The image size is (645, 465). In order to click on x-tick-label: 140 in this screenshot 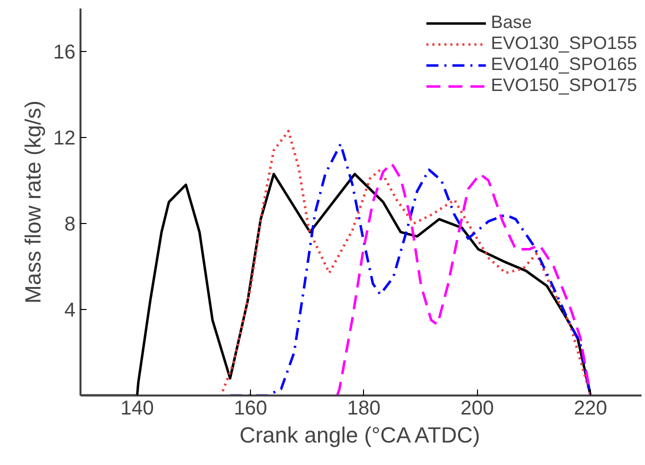, I will do `click(137, 409)`.